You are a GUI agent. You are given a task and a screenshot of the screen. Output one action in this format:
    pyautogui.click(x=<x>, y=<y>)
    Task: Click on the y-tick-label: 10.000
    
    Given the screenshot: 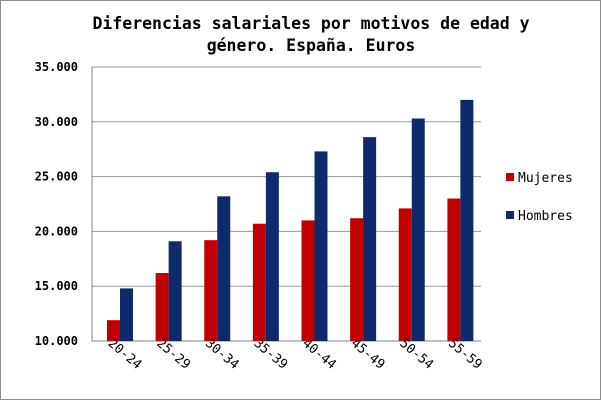 What is the action you would take?
    pyautogui.click(x=56, y=341)
    